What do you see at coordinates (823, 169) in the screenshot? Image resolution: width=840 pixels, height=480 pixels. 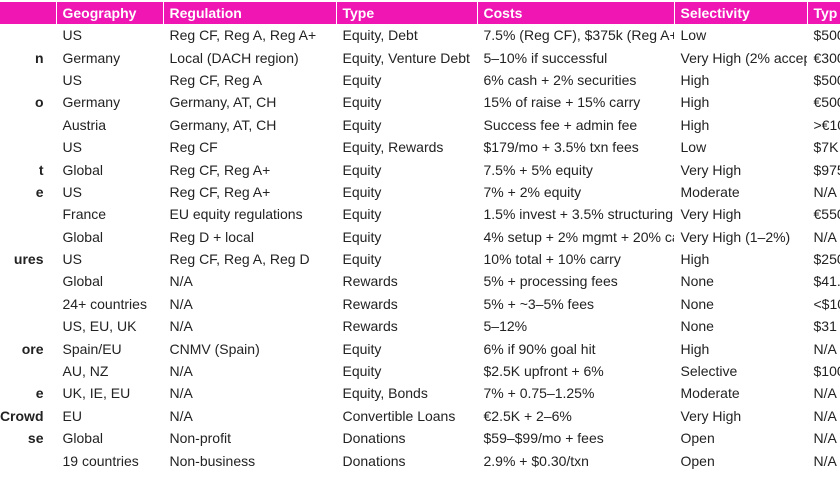 I see `typical-cell: $975` at bounding box center [823, 169].